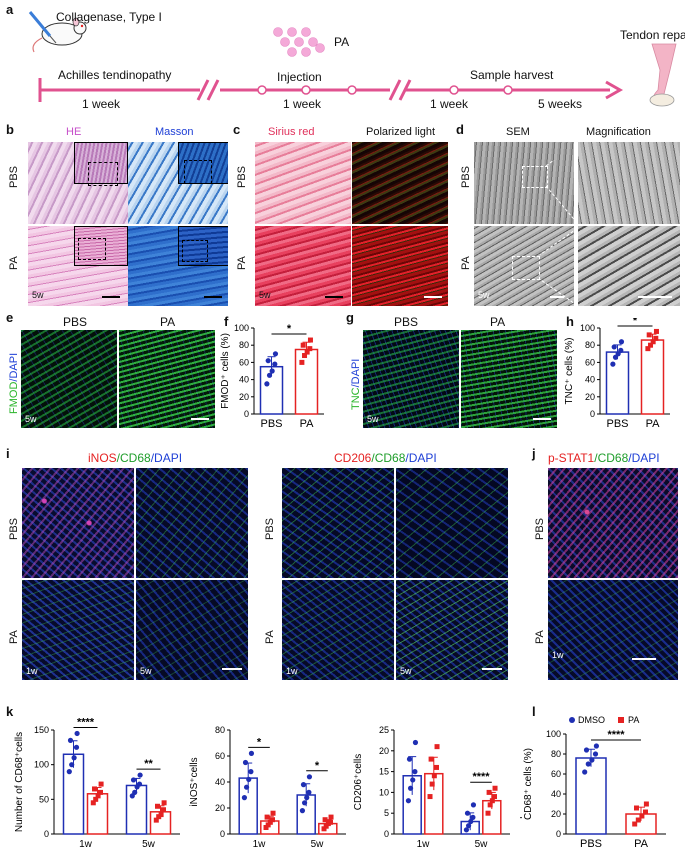 This screenshot has width=685, height=858. Describe the element at coordinates (115, 75) in the screenshot. I see `stage1-label: Achilles tendinopathy` at that location.